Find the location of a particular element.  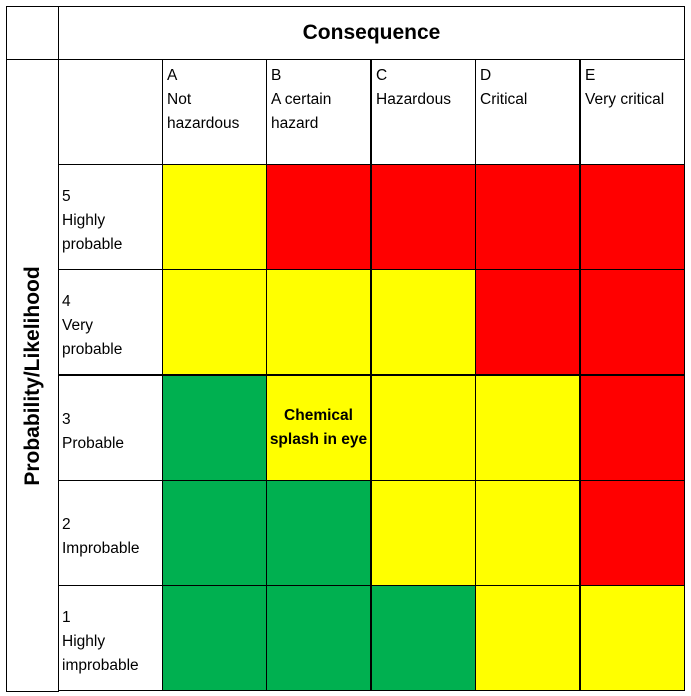

consequence-header-e: E Very critical is located at coordinates (632, 112).